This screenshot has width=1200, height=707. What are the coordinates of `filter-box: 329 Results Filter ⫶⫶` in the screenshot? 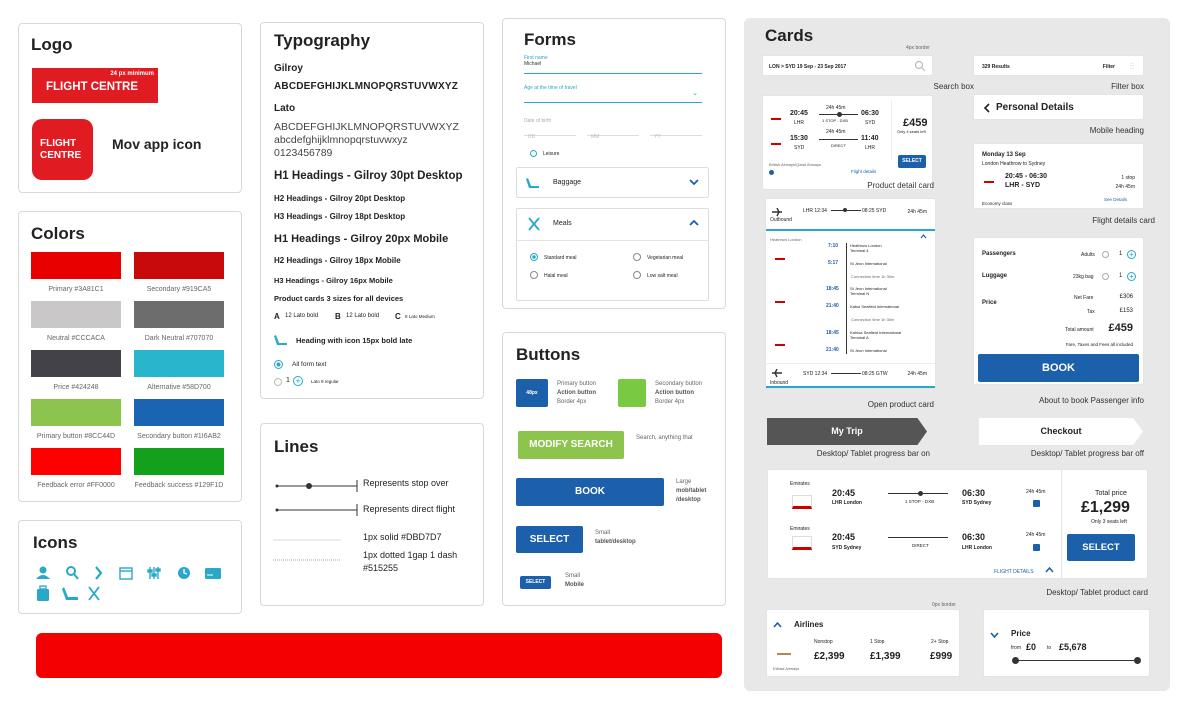 It's located at (1058, 65).